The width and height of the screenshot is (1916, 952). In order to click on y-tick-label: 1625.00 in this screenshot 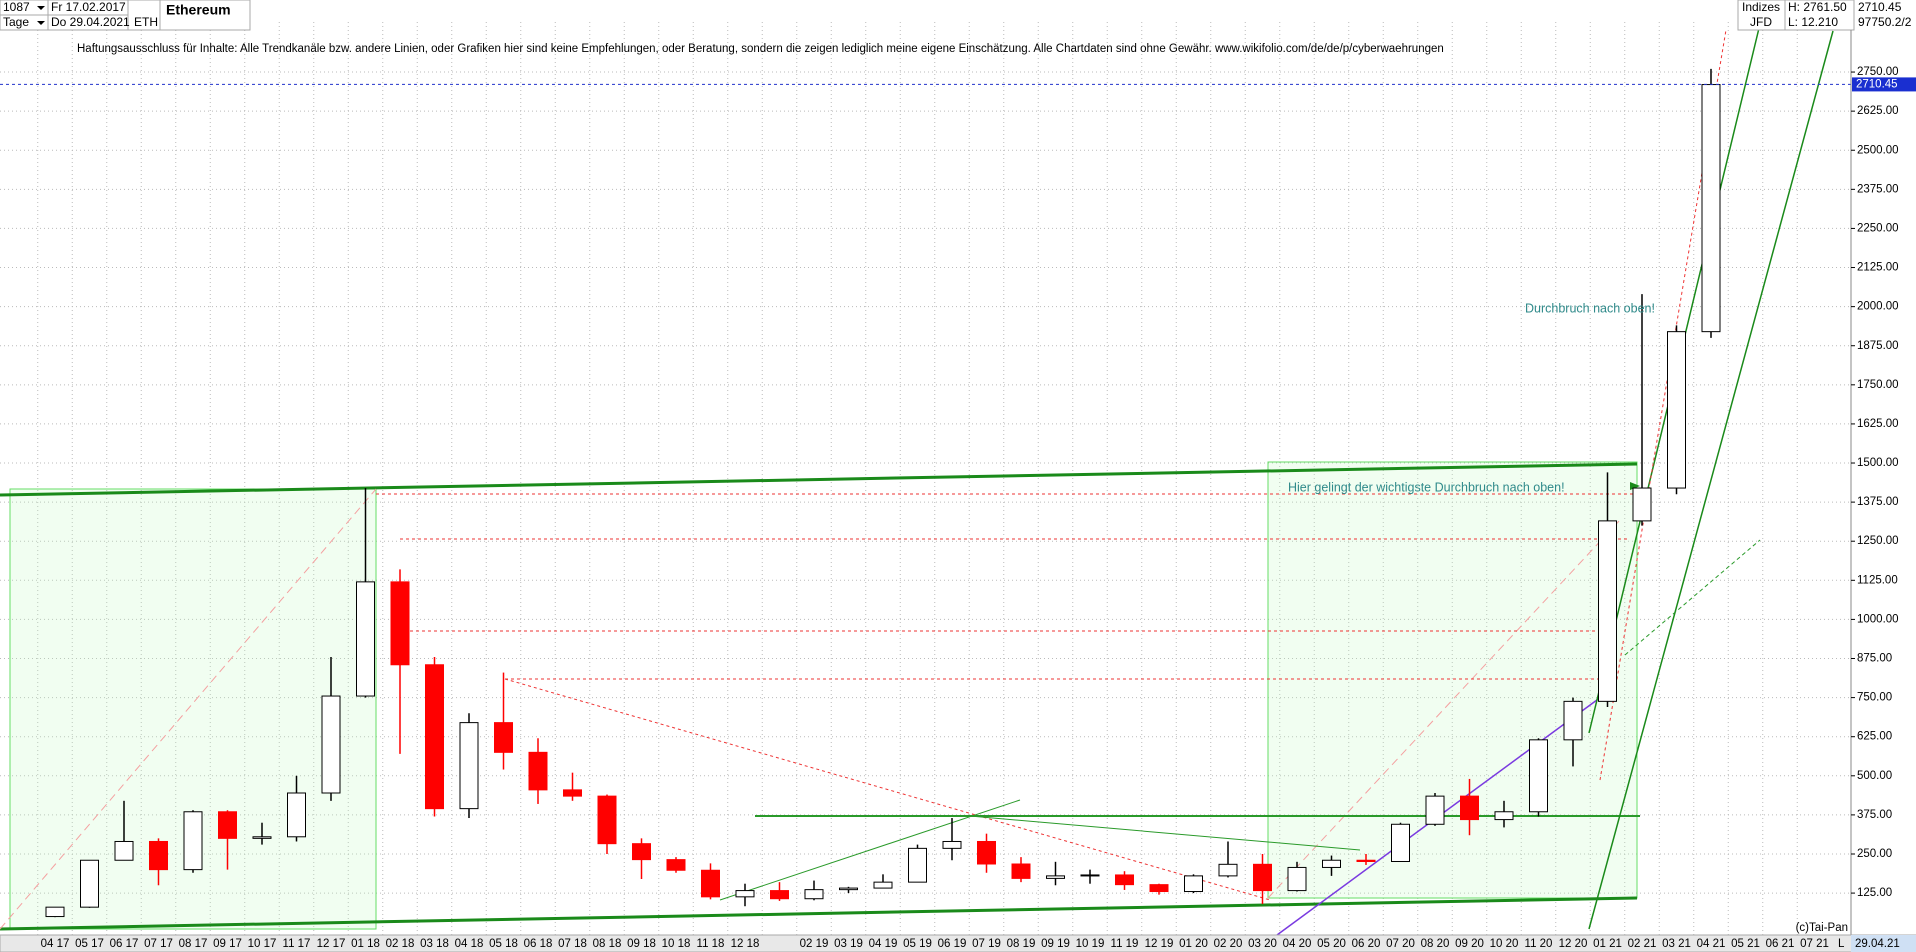, I will do `click(1878, 424)`.